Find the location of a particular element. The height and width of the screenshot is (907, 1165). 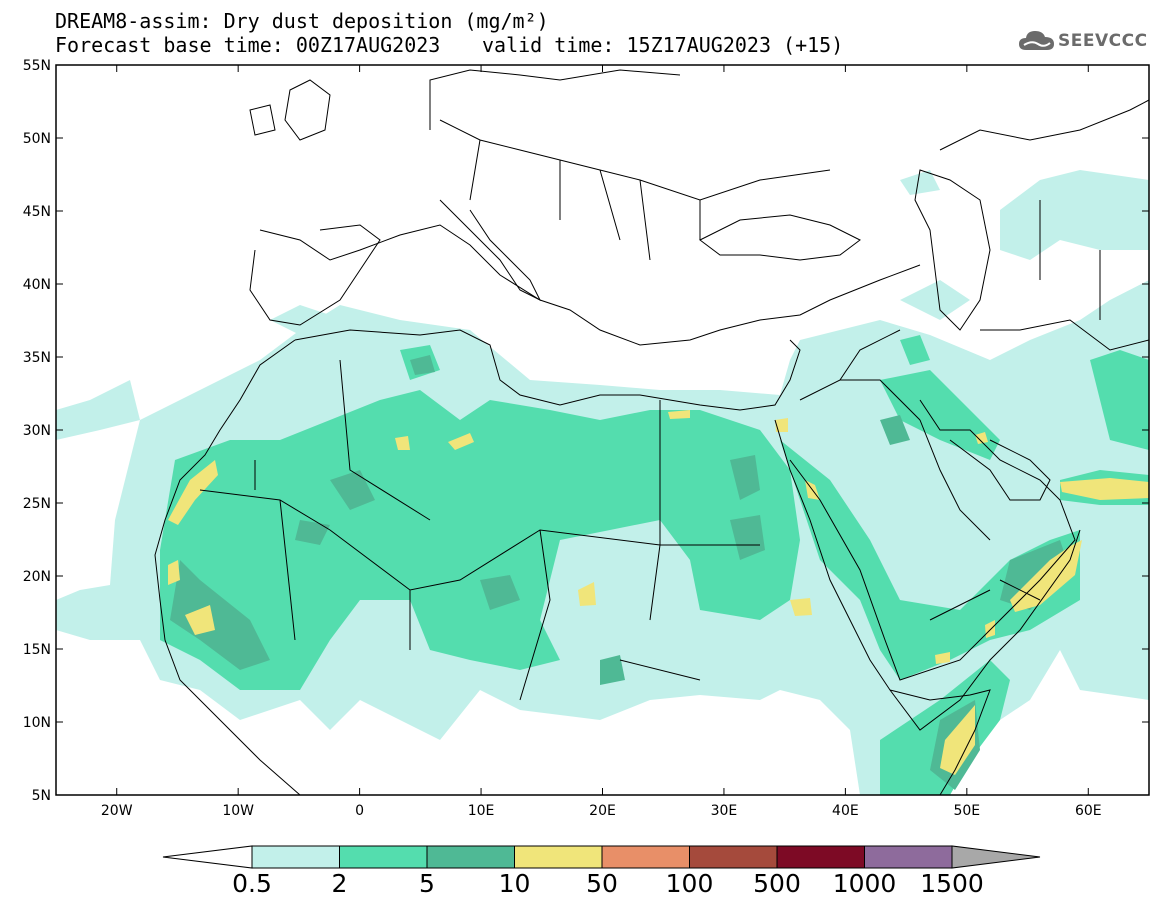

middle-east-borders is located at coordinates (920, 475).